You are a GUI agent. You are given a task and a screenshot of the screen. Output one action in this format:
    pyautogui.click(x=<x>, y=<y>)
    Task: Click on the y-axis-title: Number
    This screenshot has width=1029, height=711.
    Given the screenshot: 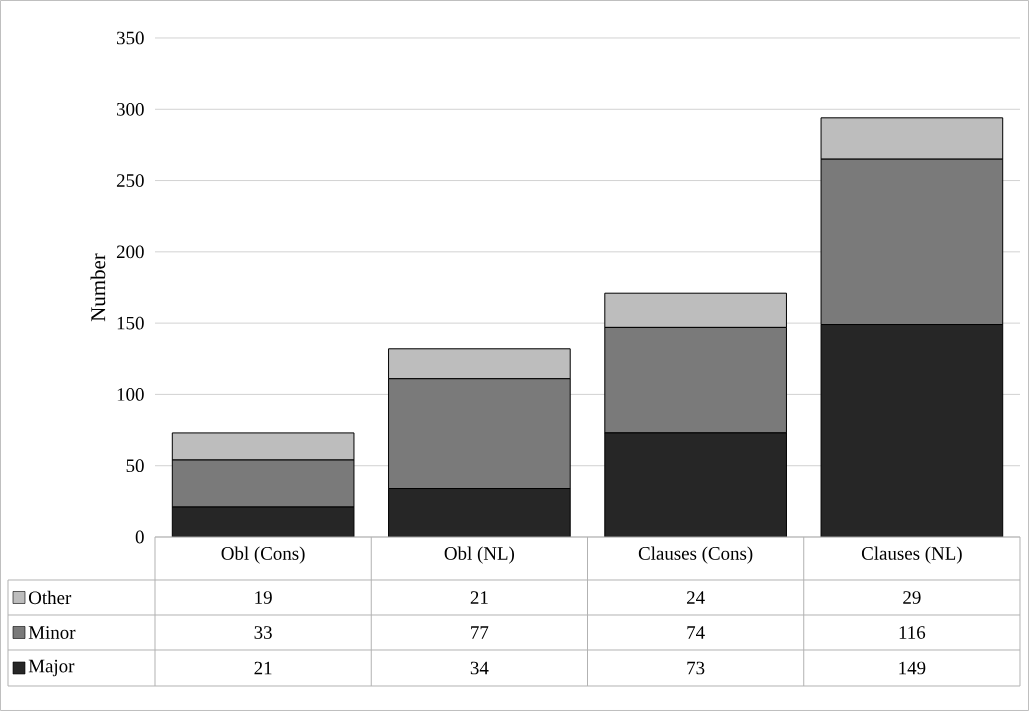 What is the action you would take?
    pyautogui.click(x=98, y=287)
    